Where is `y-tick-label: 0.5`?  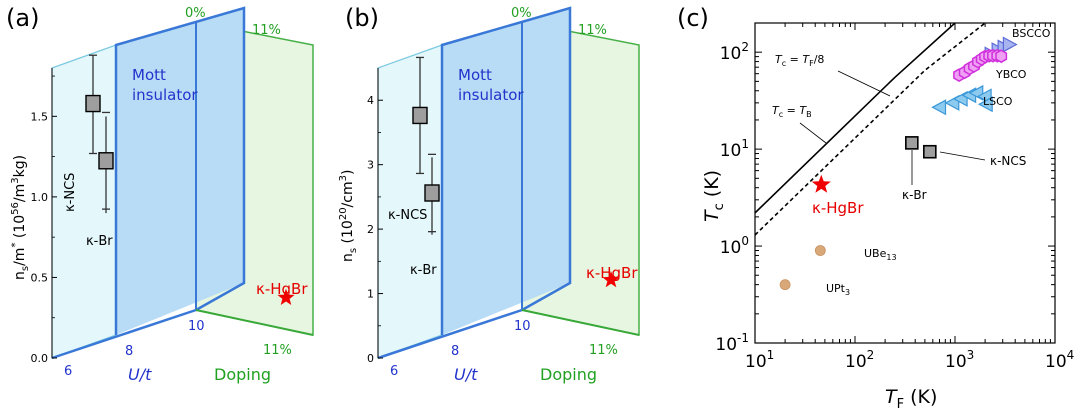
y-tick-label: 0.5 is located at coordinates (40, 277).